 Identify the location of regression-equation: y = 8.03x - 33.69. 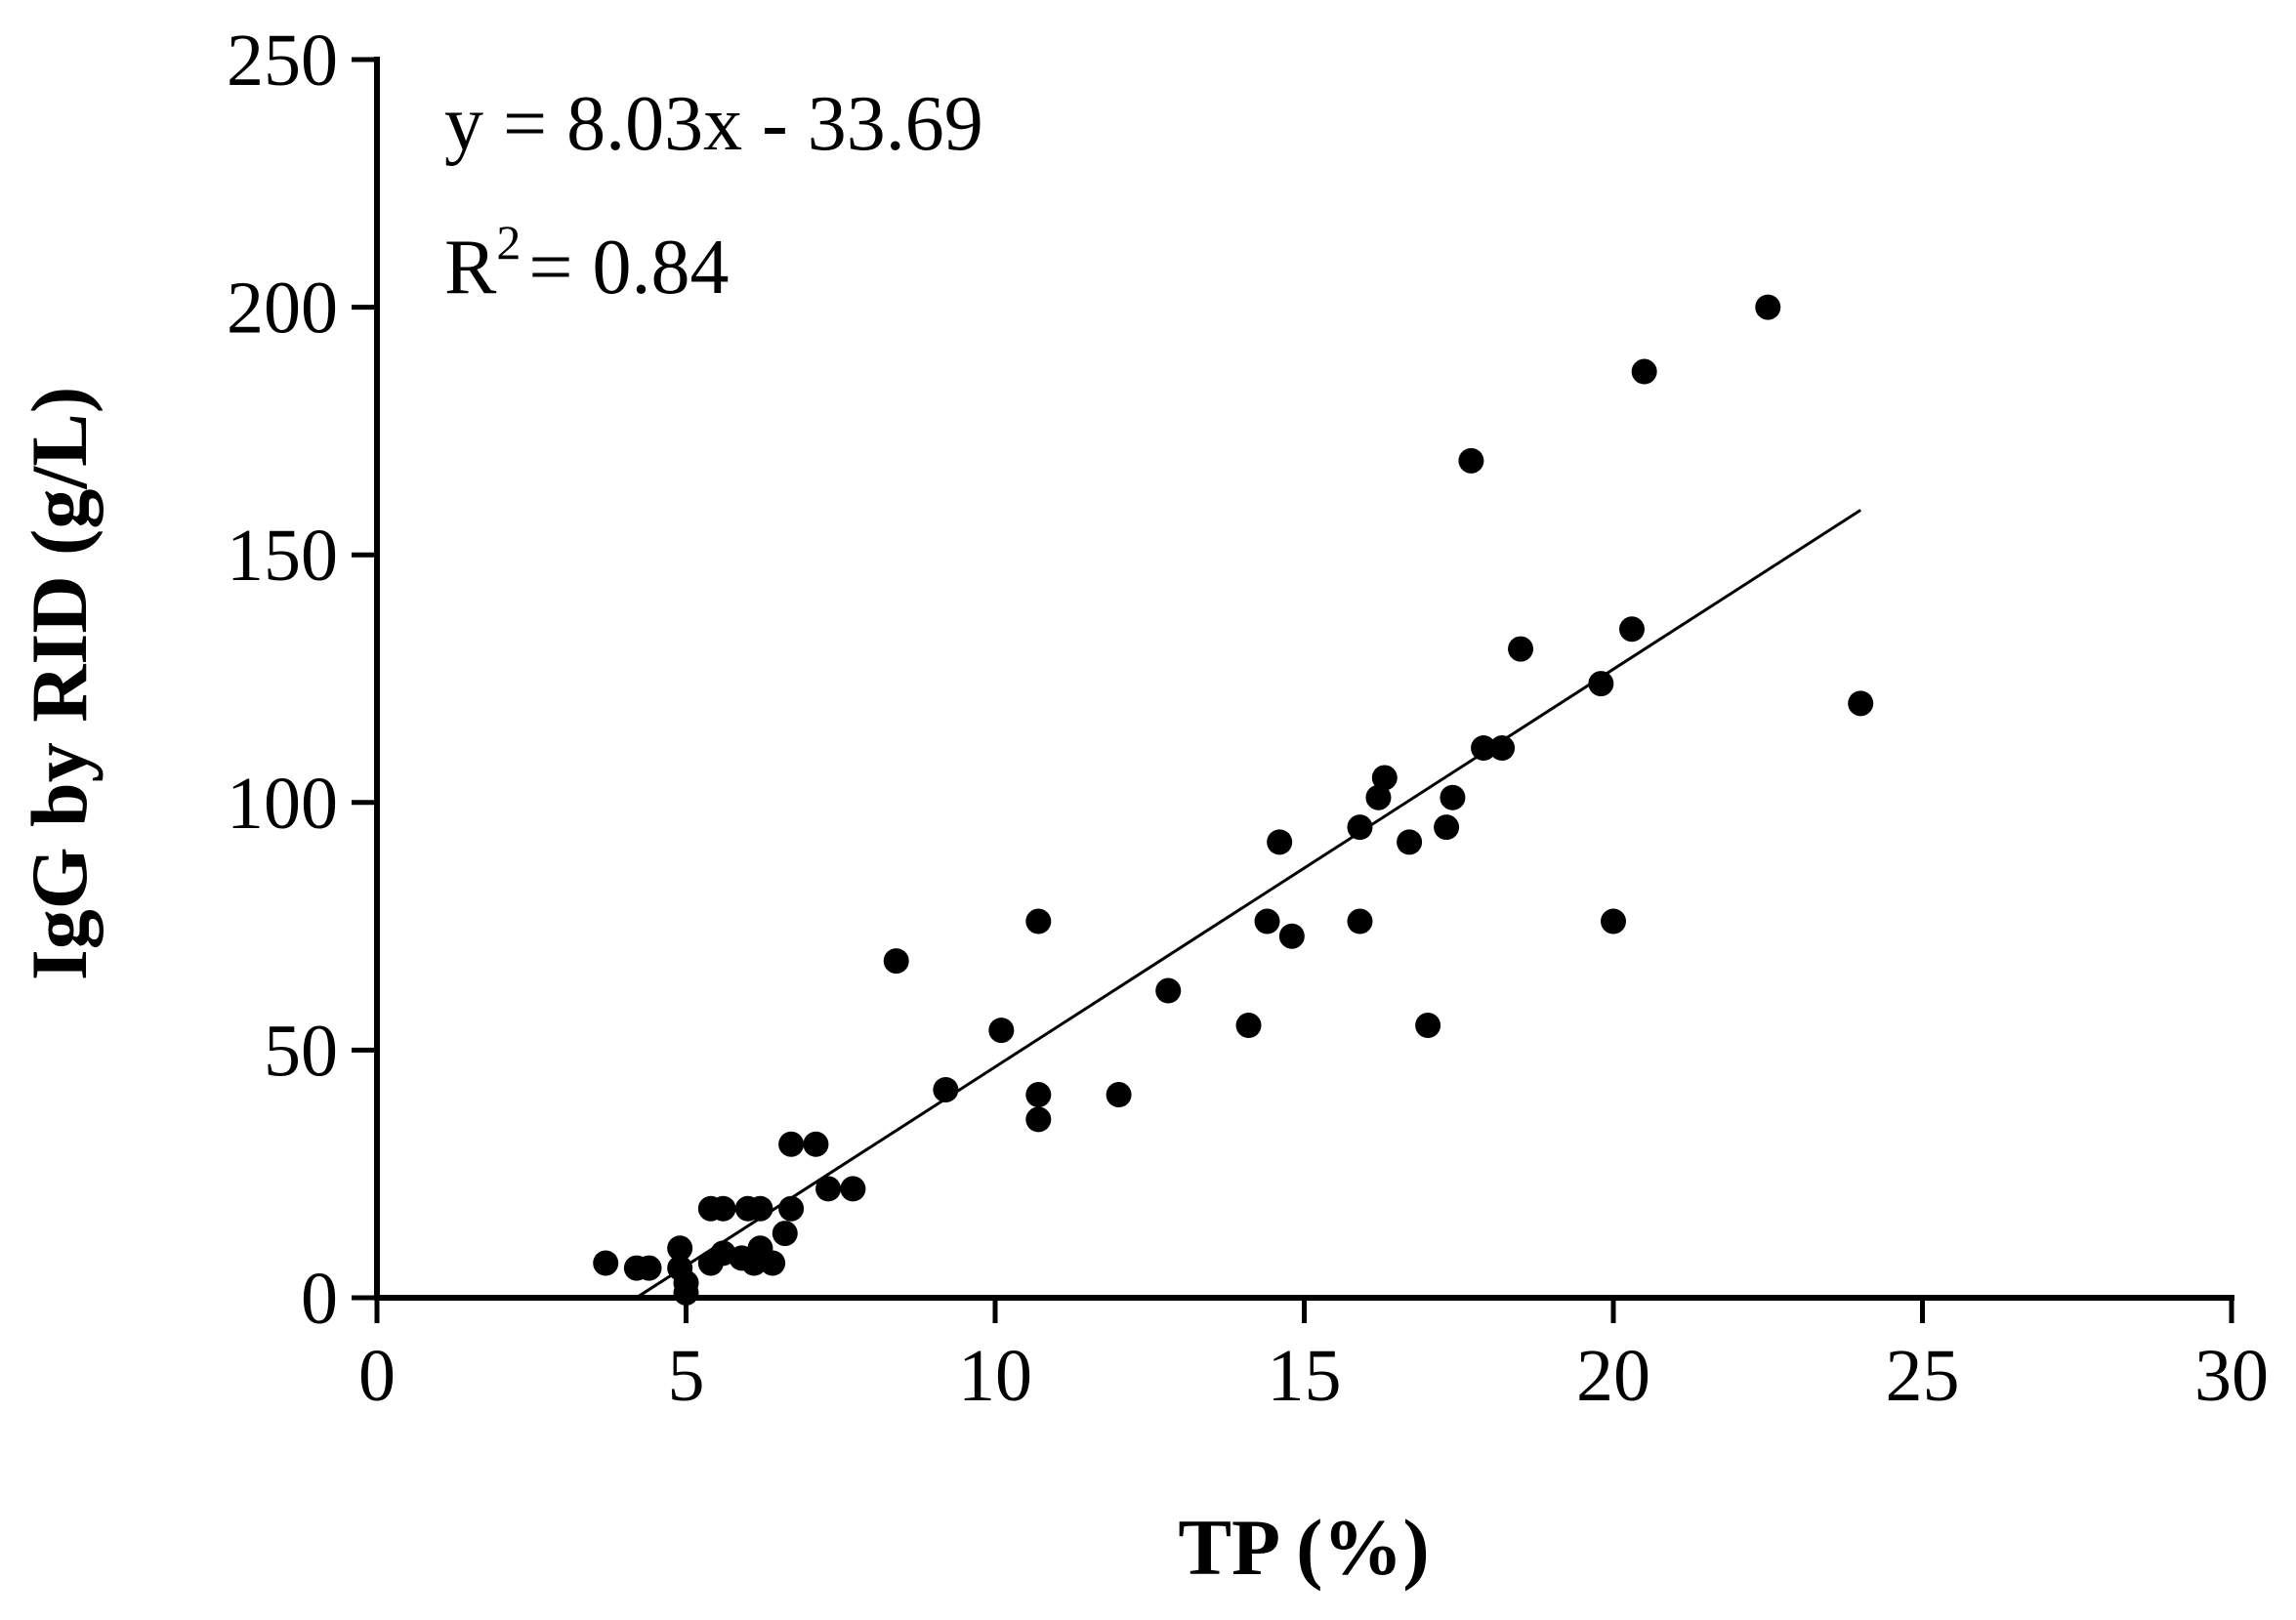
(713, 124).